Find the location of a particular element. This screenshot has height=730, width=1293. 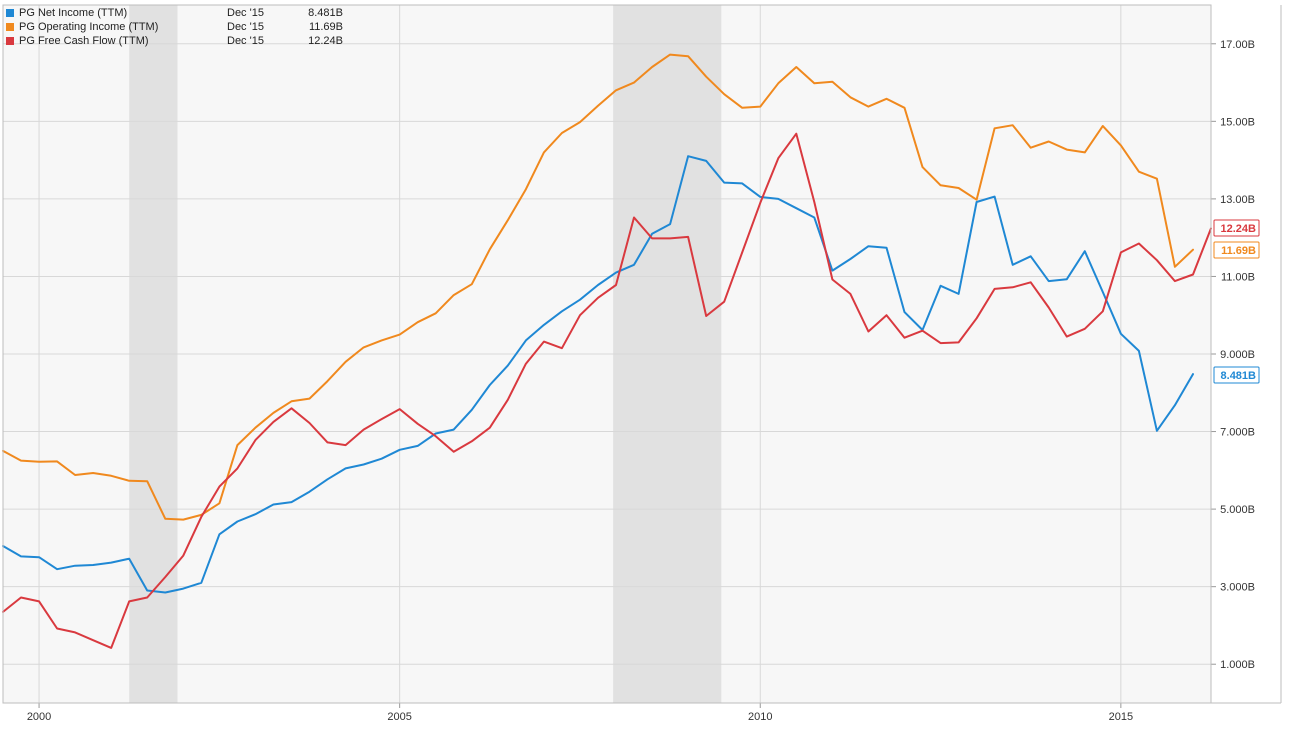

legend-row-operating-income: PG Operating Income (TTM) Dec '15 11.69B is located at coordinates (174, 27).